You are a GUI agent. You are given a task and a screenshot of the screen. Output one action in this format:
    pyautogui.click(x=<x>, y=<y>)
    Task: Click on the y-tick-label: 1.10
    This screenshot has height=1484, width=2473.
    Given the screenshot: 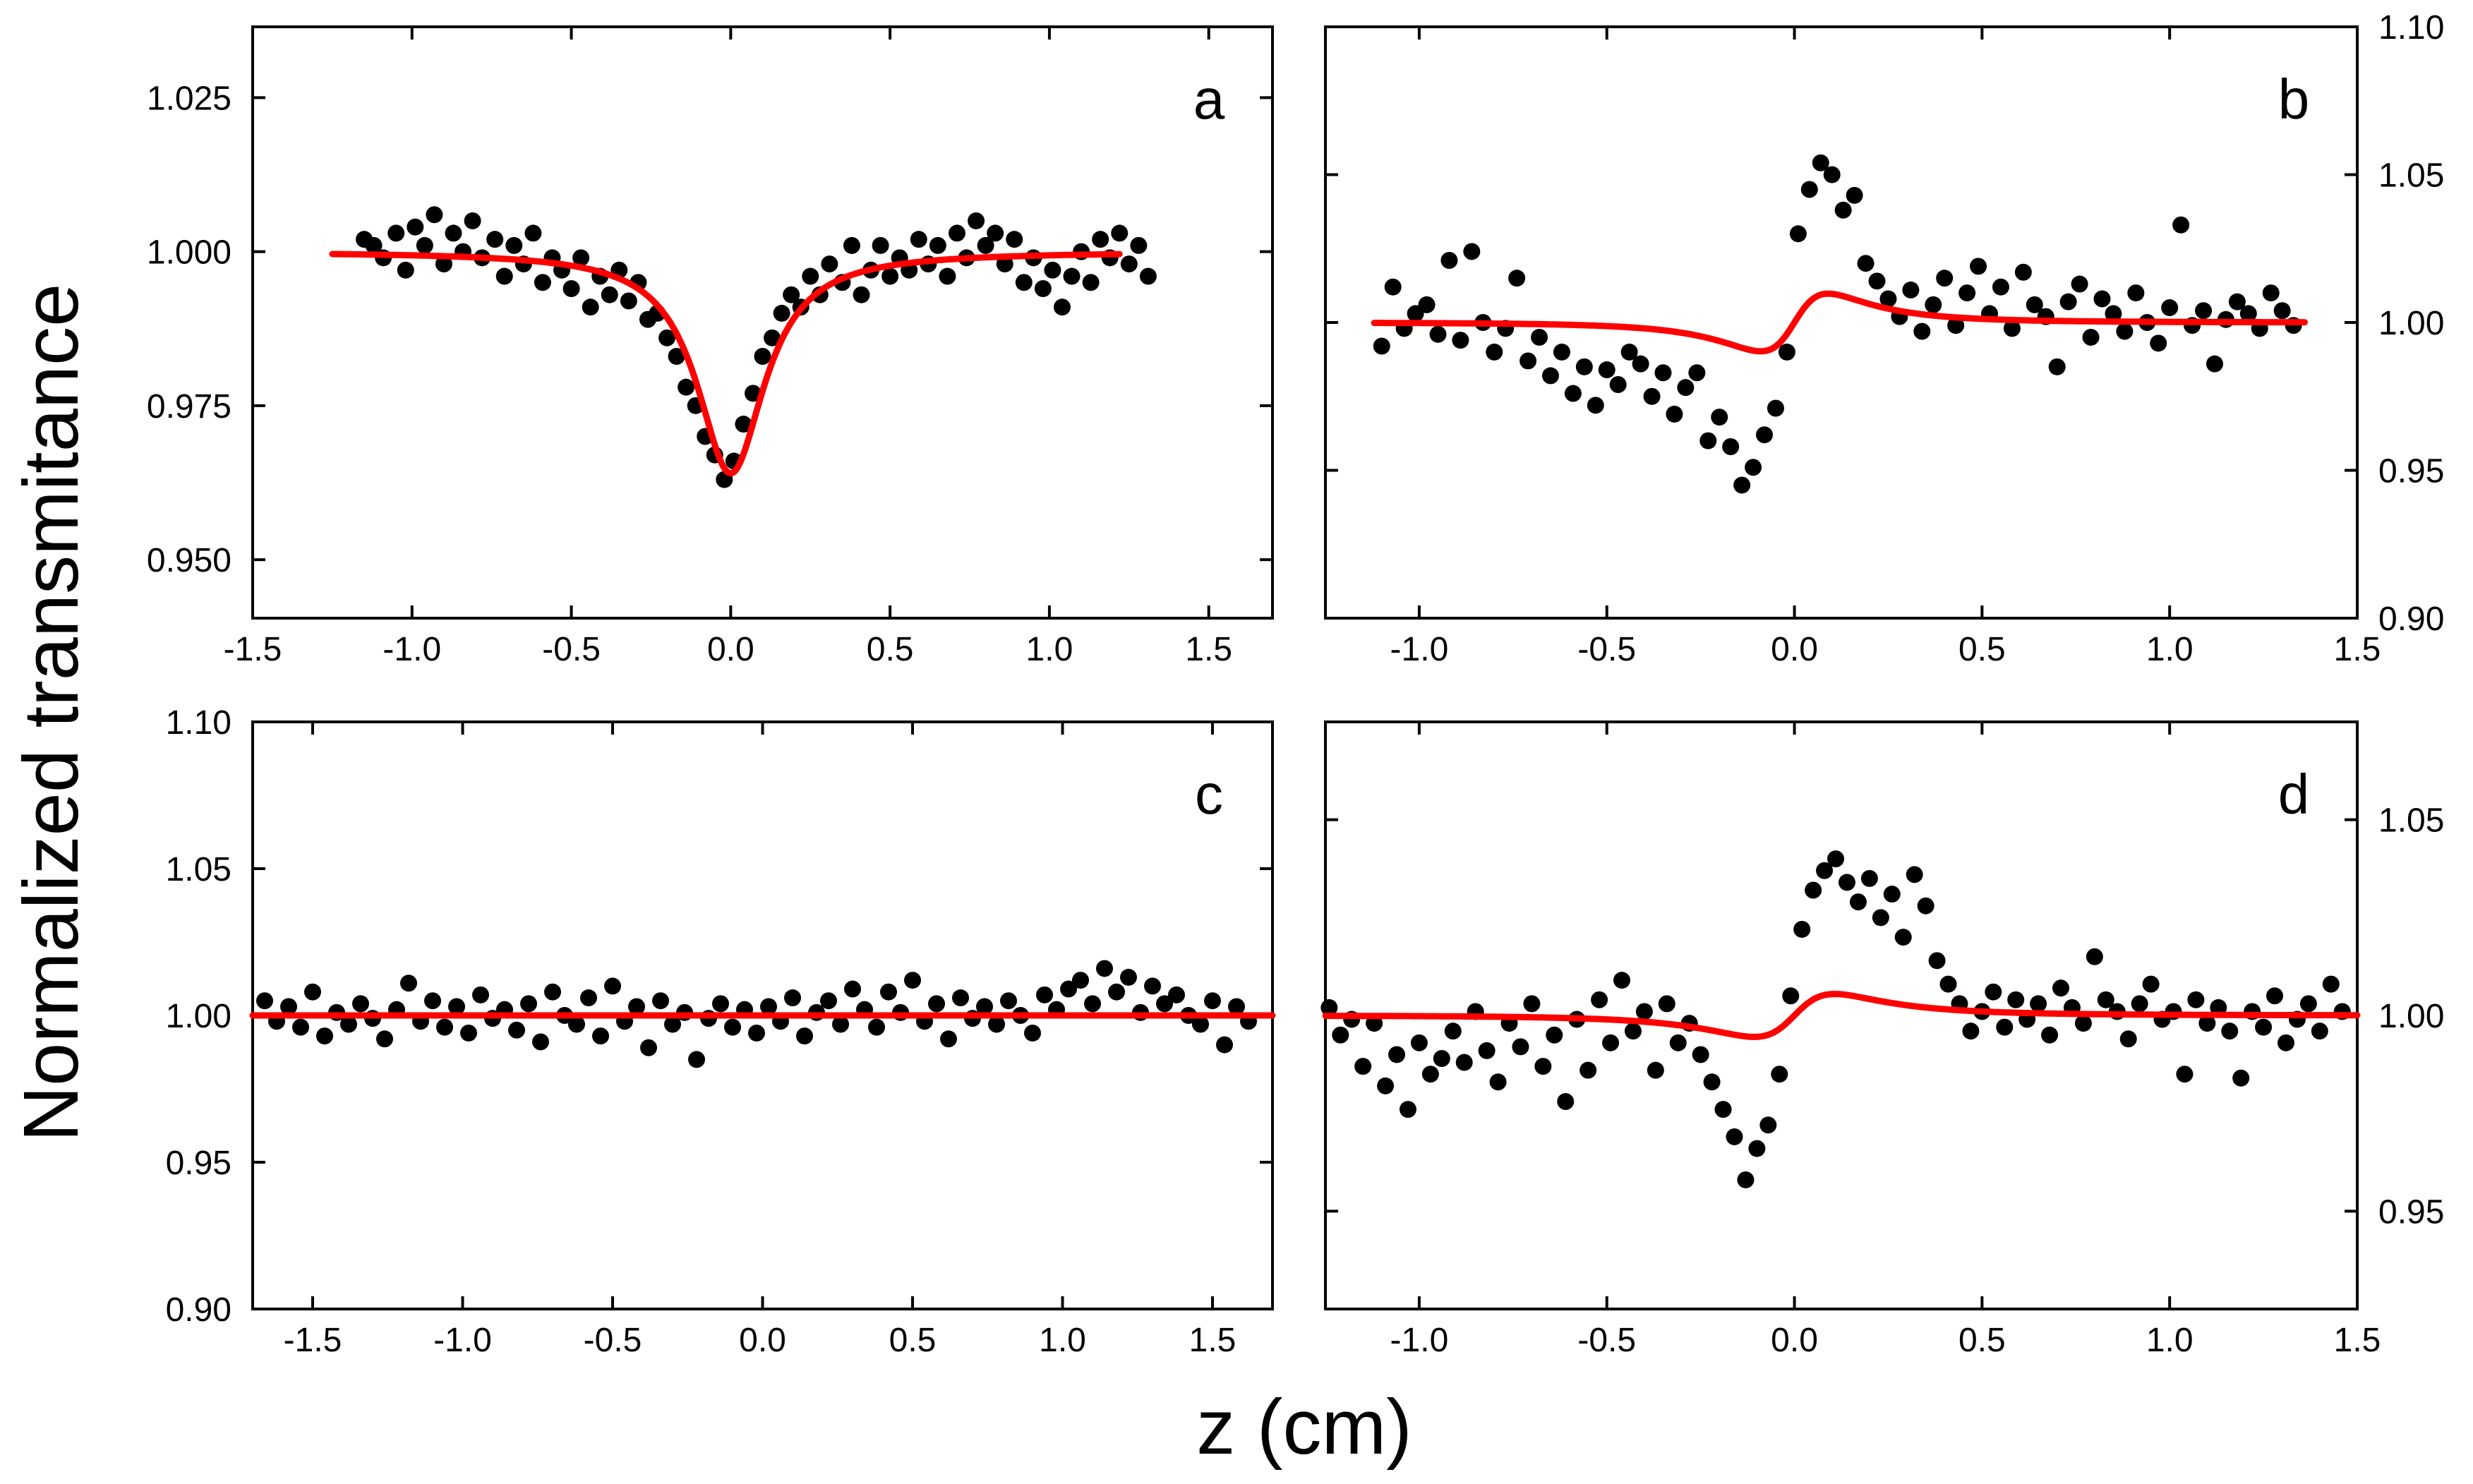 What is the action you would take?
    pyautogui.click(x=199, y=723)
    